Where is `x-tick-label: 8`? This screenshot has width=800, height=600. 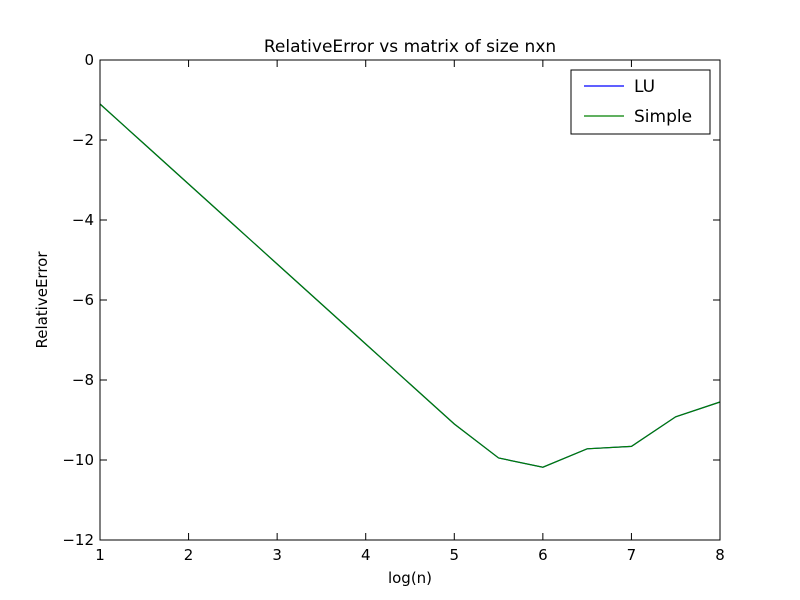 x-tick-label: 8 is located at coordinates (720, 555).